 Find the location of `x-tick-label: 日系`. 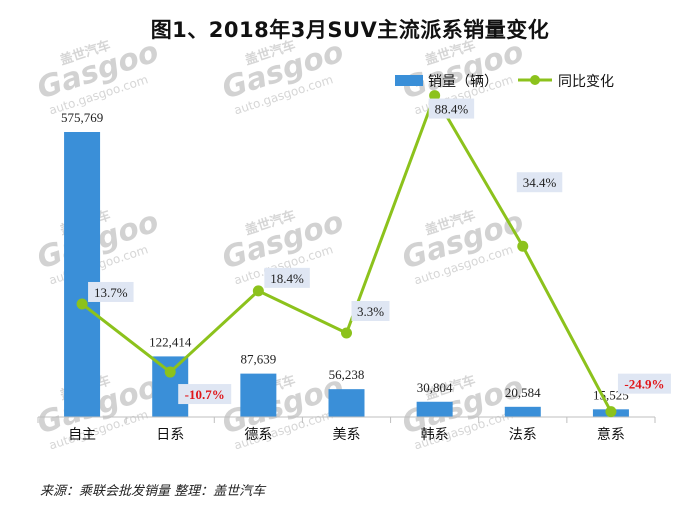

x-tick-label: 日系 is located at coordinates (170, 435).